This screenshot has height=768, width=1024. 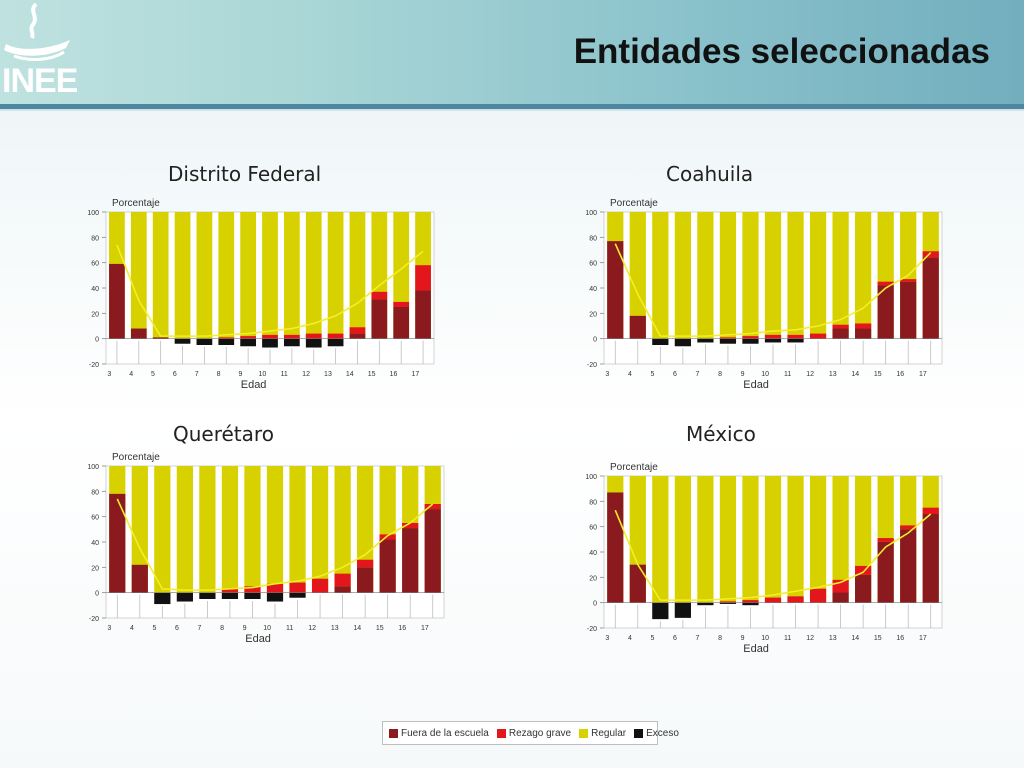 What do you see at coordinates (662, 733) in the screenshot?
I see `legend-label-exceso: Exceso` at bounding box center [662, 733].